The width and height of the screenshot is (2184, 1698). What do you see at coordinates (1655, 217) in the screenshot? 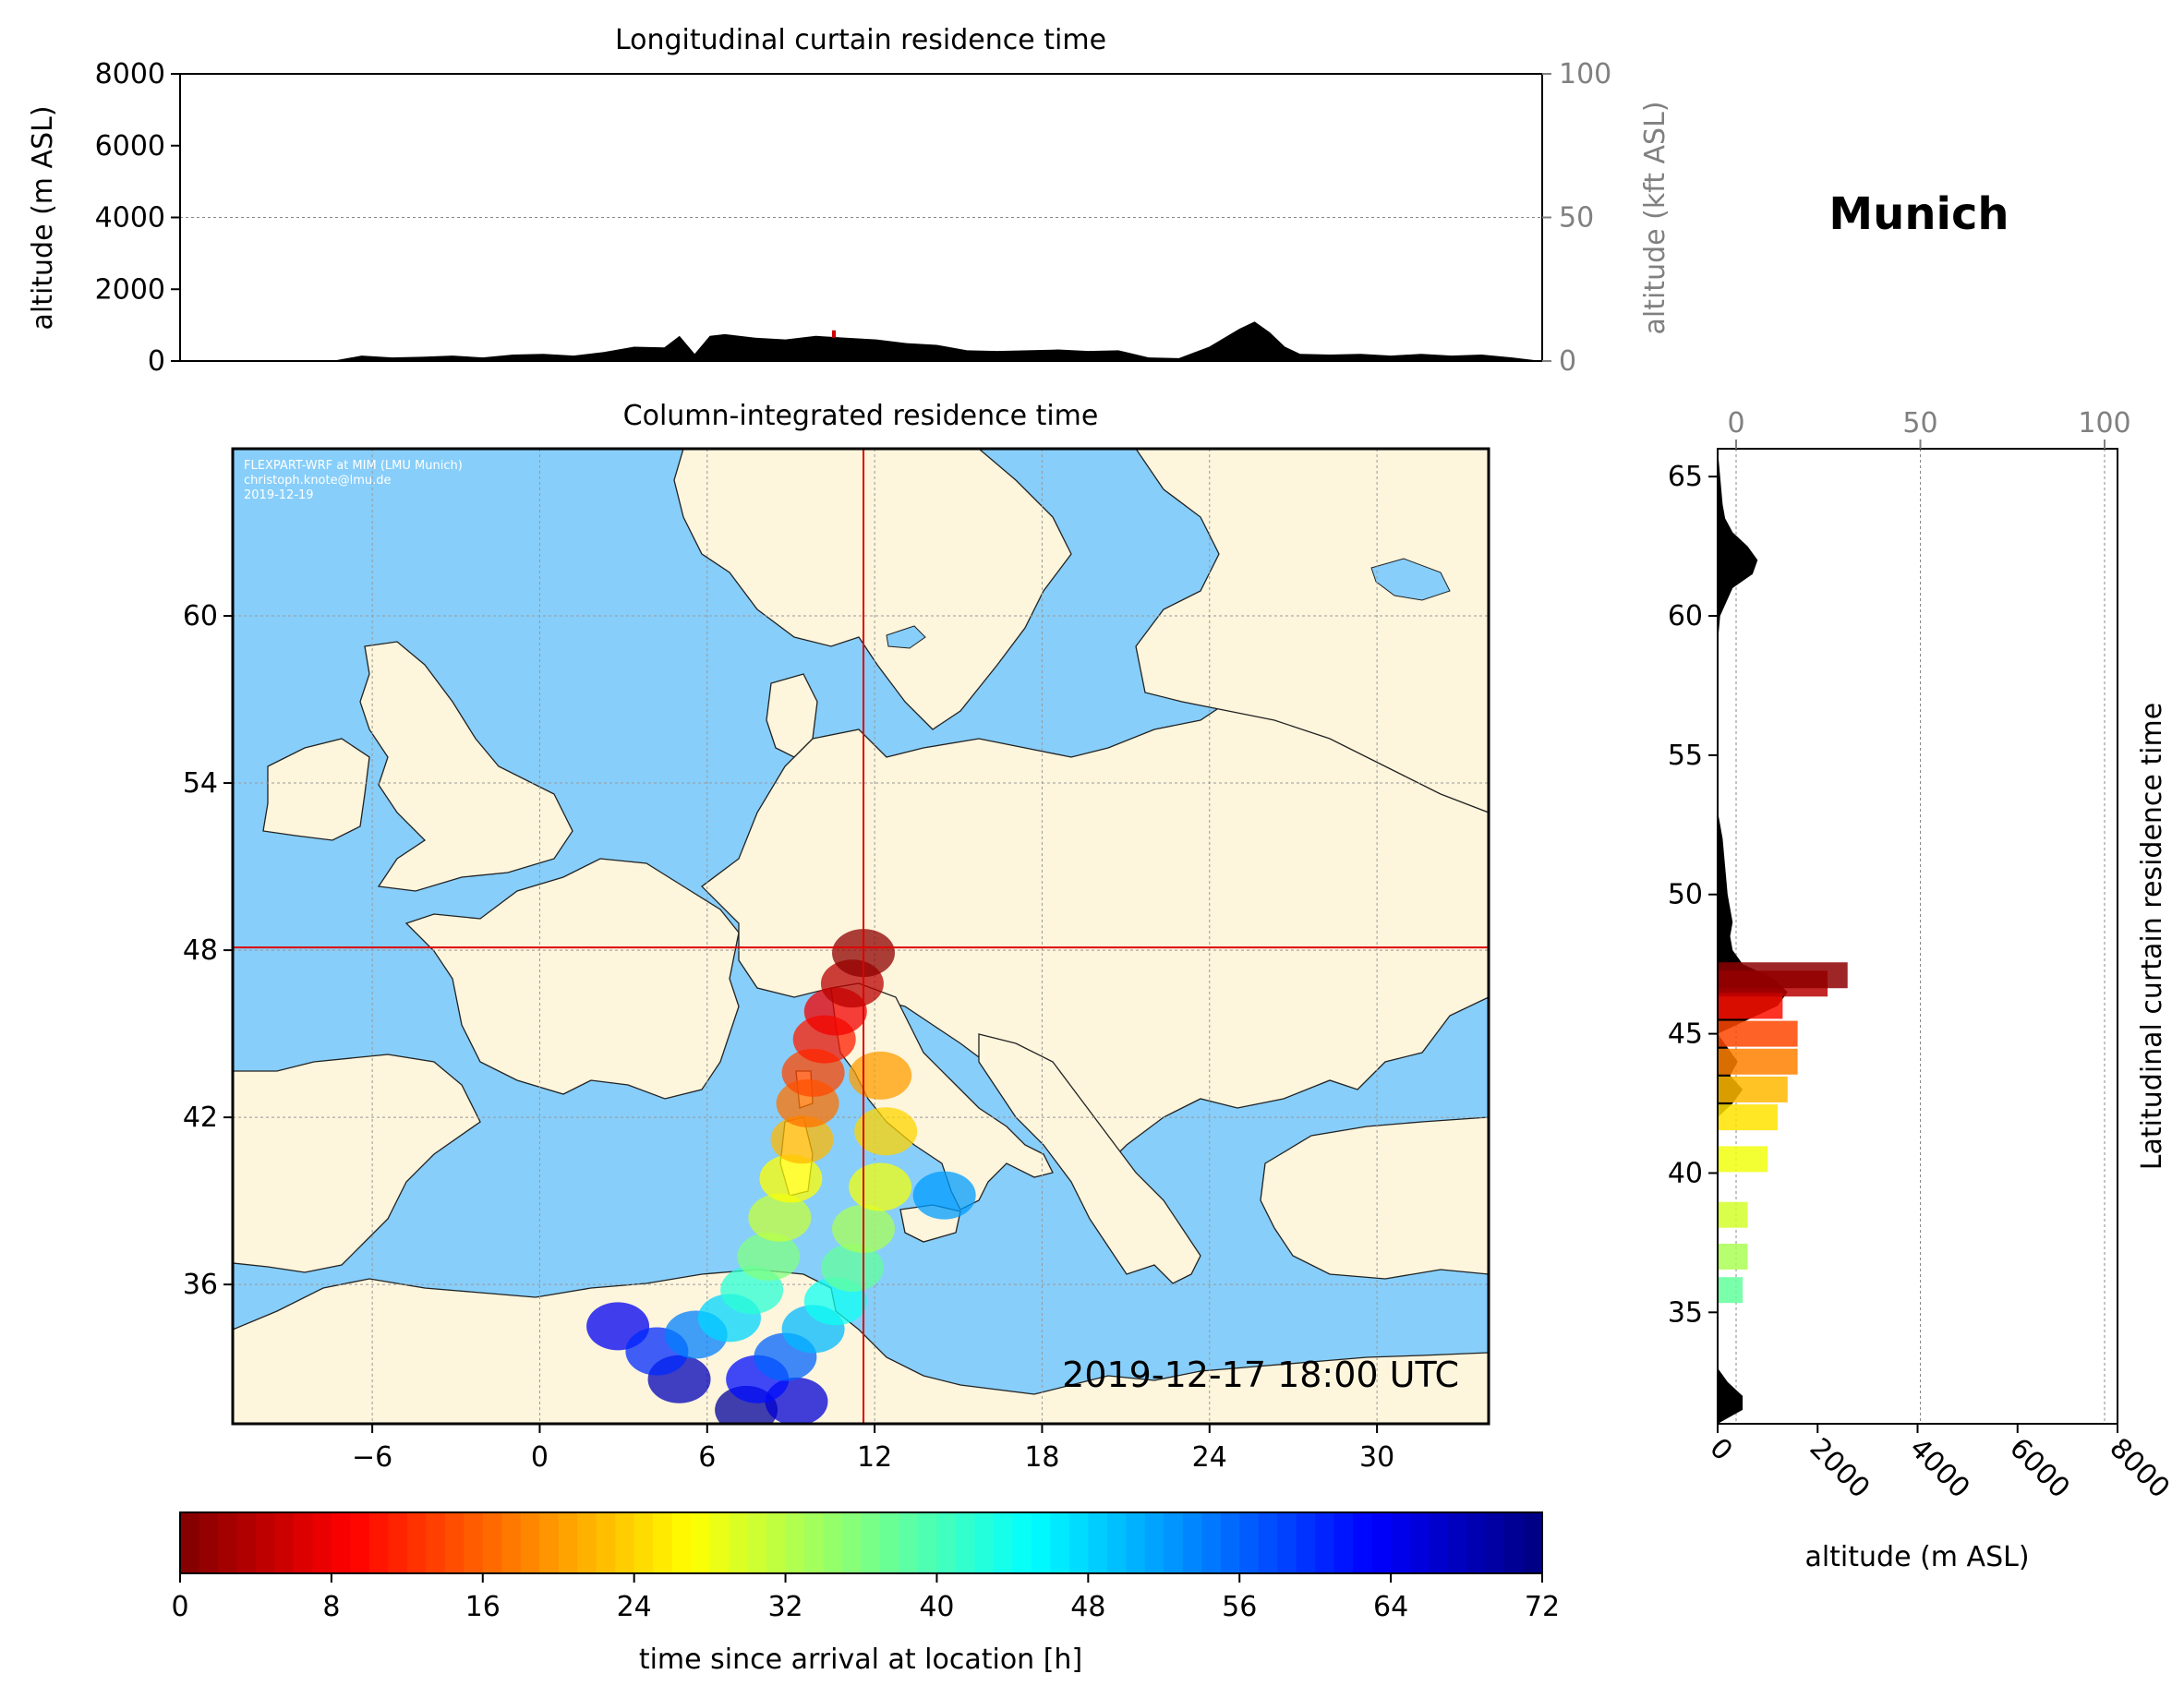
I see `longitudinal-ylabel-right: altitude (kft ASL)` at bounding box center [1655, 217].